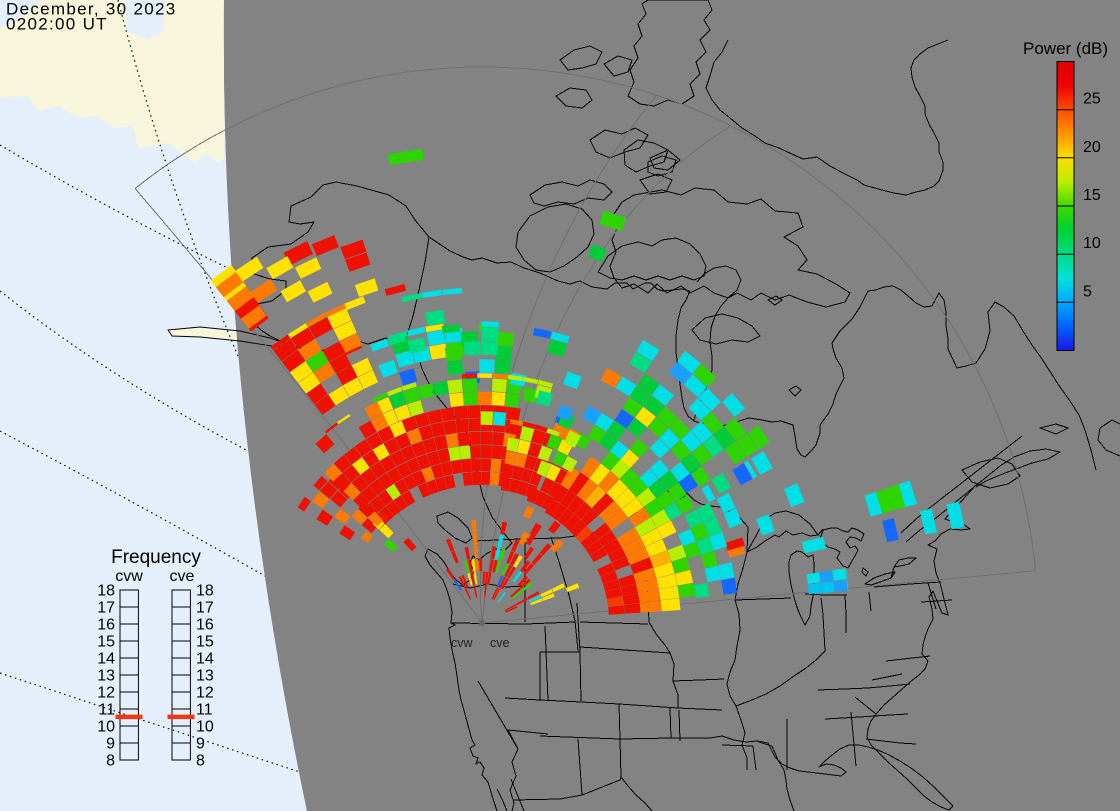 Image resolution: width=1120 pixels, height=811 pixels. I want to click on svg-text: 25, so click(1092, 99).